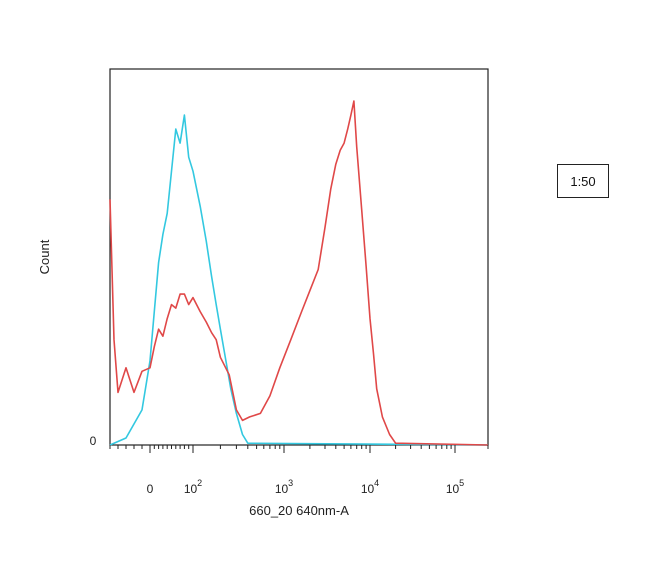 This screenshot has width=650, height=564. I want to click on x-axis-tick-labels: 0 10² 10³ 10⁴ 10⁵, so click(306, 487).